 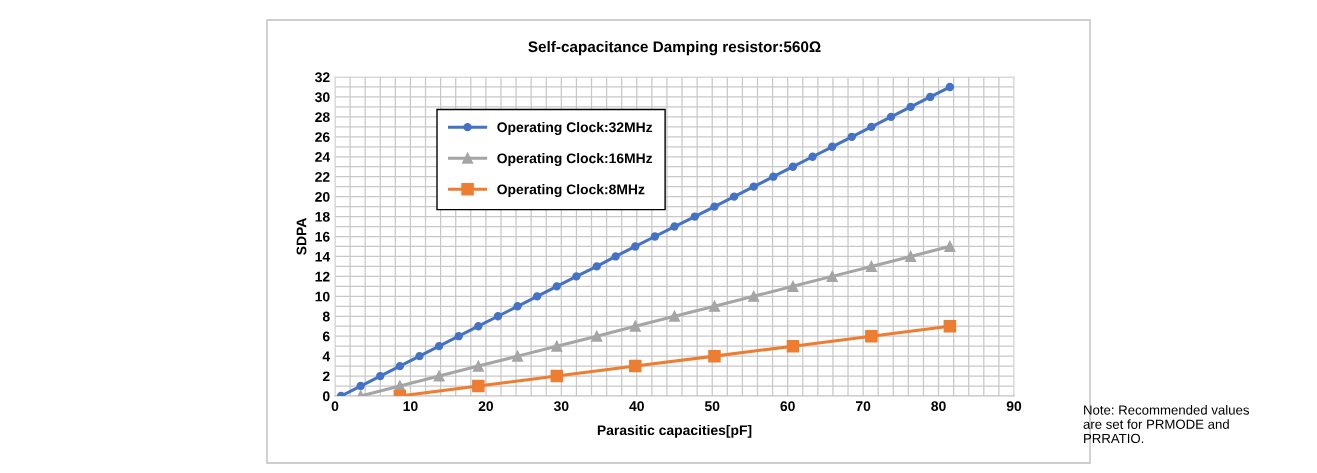 I want to click on legend-label: Operating Clock:8MHz, so click(x=571, y=191).